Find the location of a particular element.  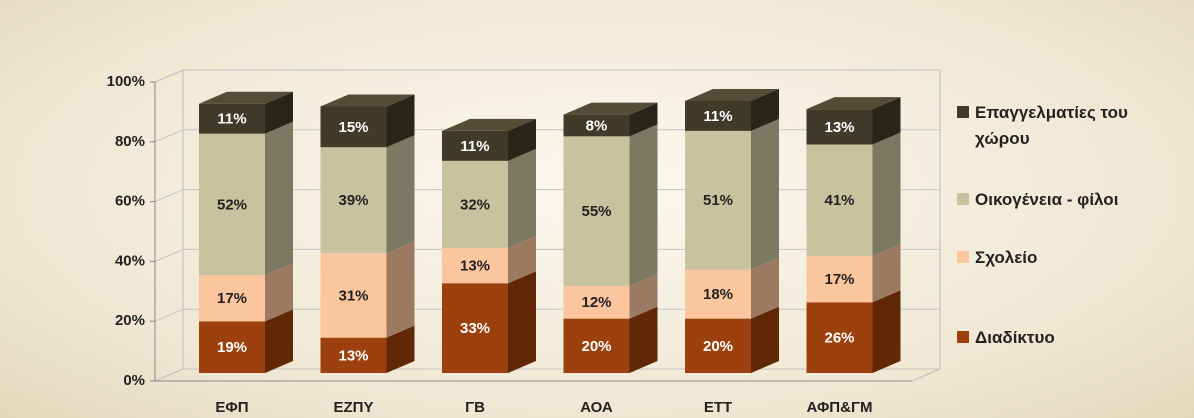

data-label: 32% is located at coordinates (475, 204).